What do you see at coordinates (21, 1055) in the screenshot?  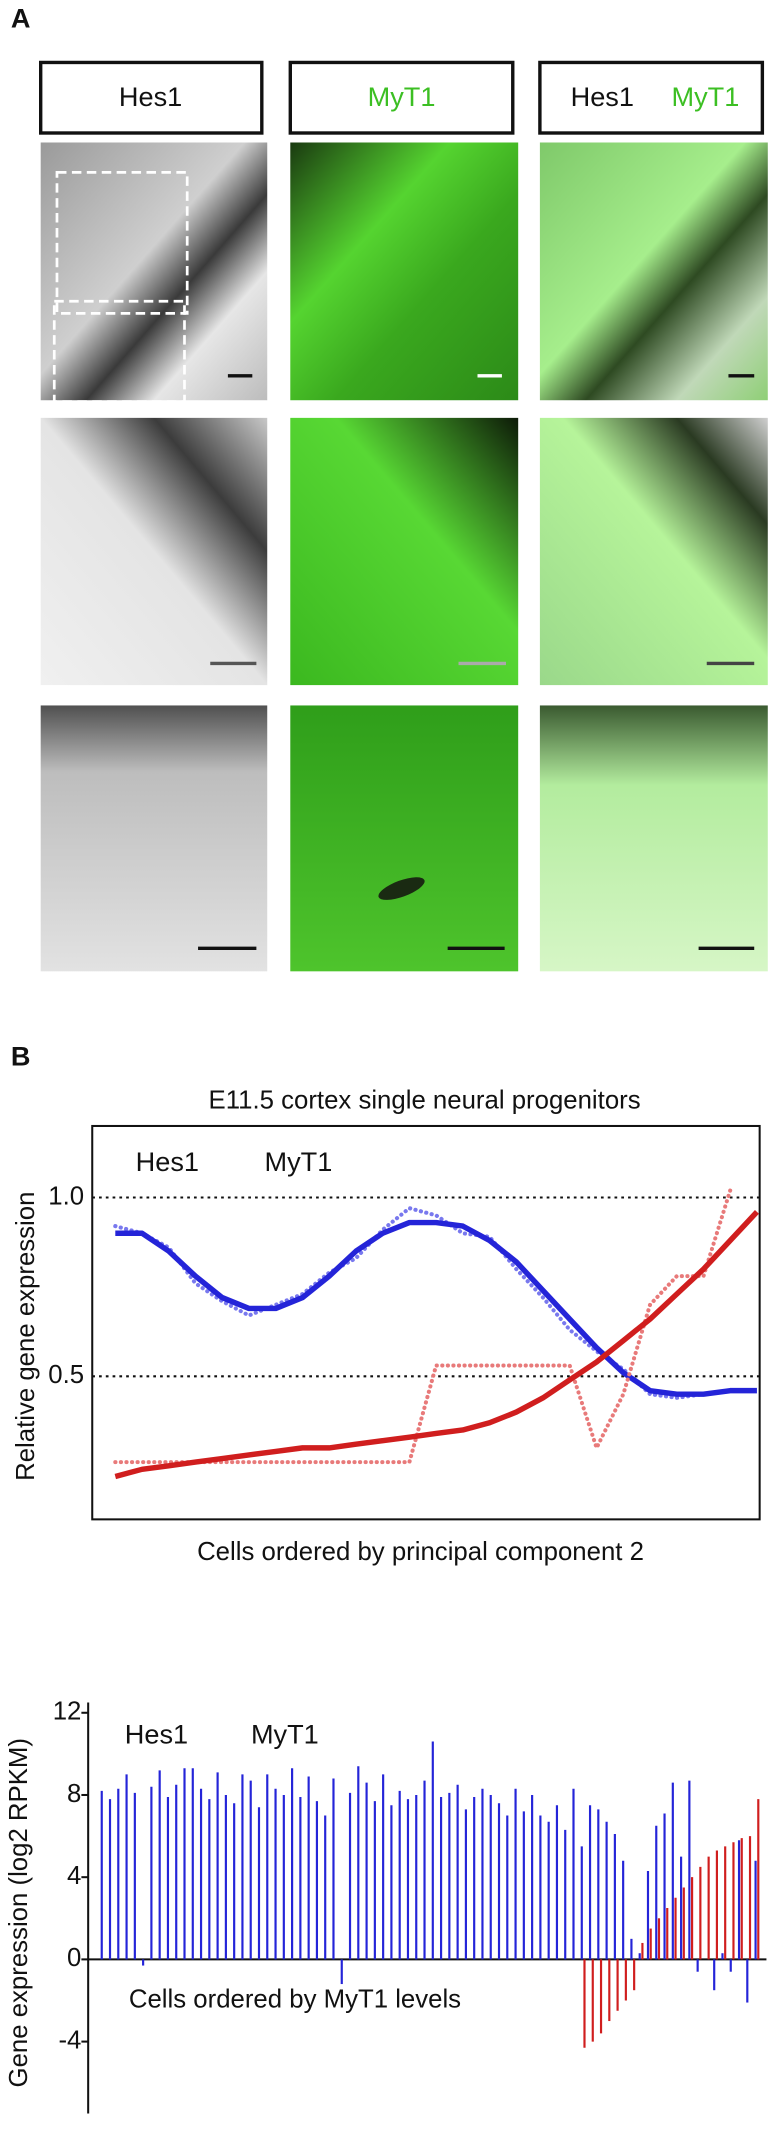 I see `panel-label: B` at bounding box center [21, 1055].